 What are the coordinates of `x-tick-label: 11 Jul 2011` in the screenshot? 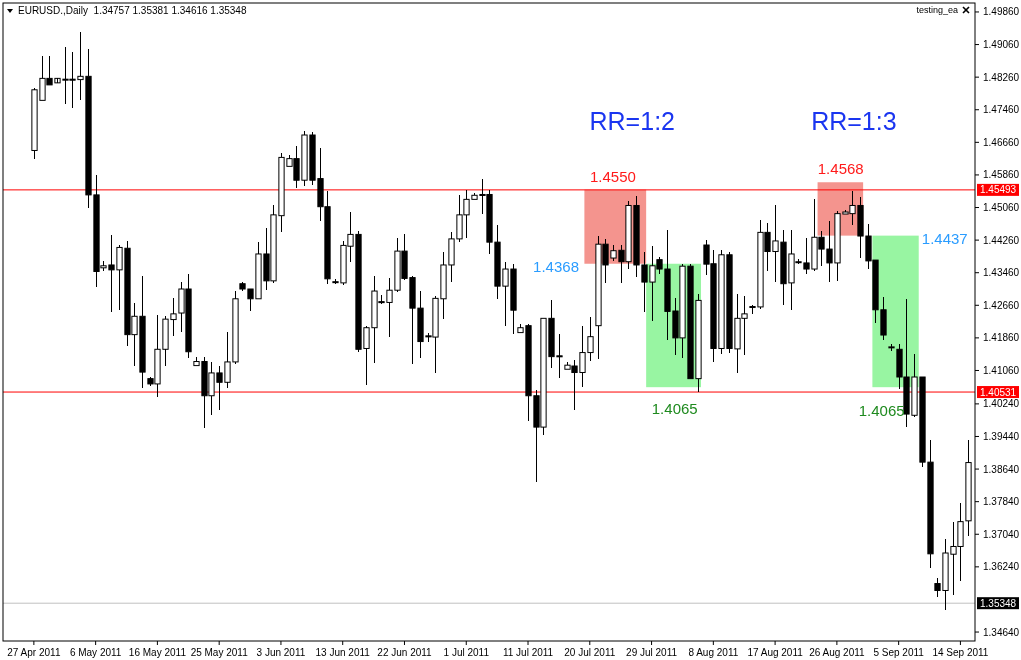 It's located at (528, 652).